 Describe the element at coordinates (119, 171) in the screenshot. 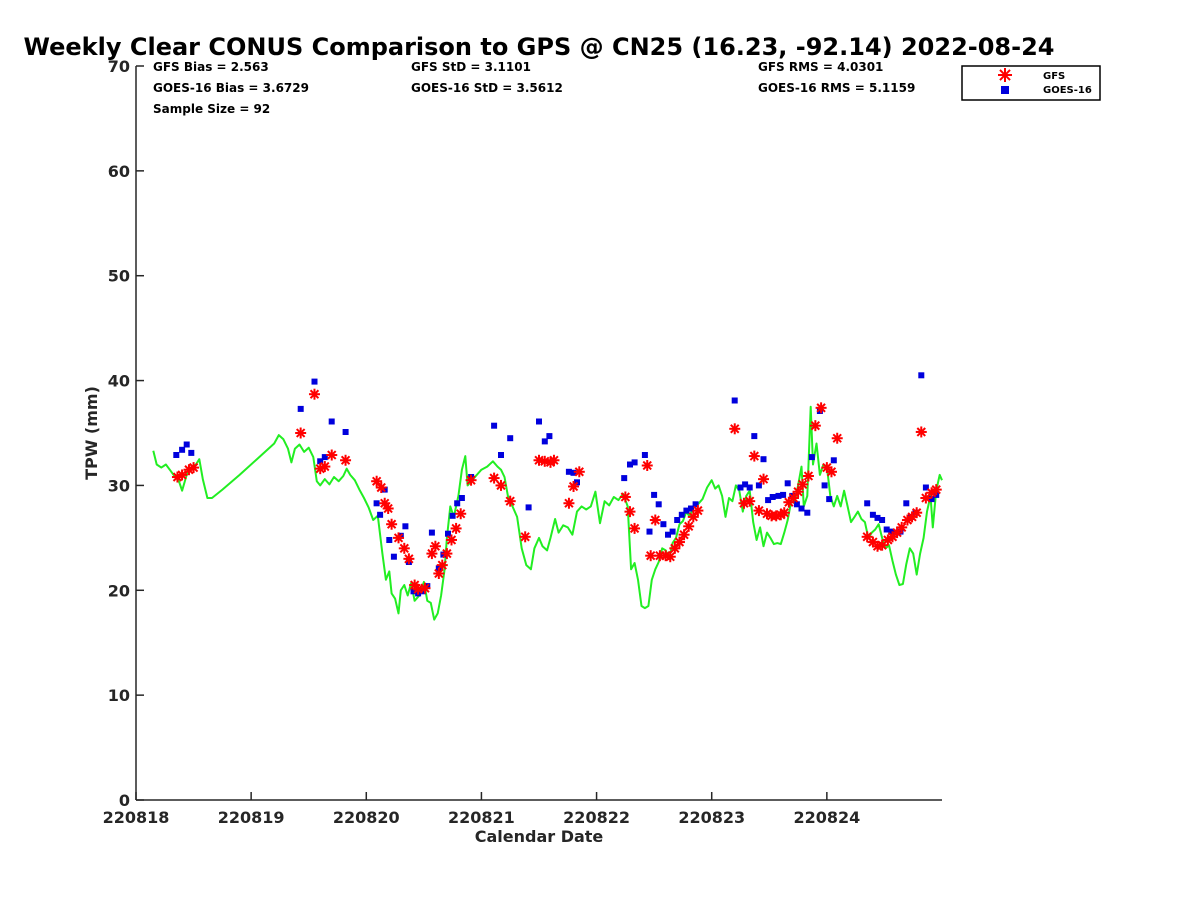

I see `y-tick-label: 60` at that location.